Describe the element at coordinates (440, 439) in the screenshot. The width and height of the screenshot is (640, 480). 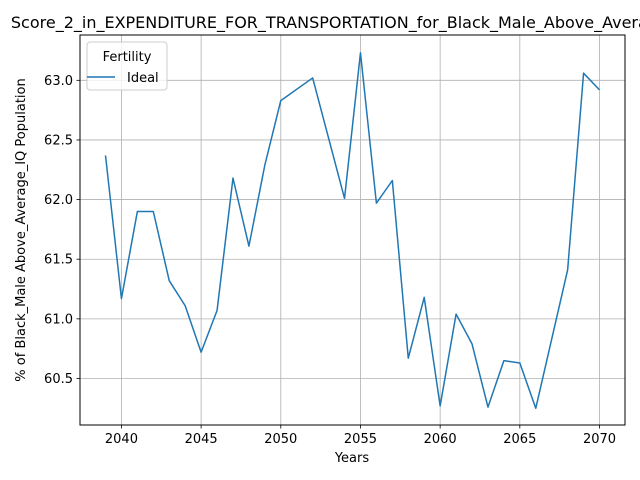
I see `x-tick-label: 2060` at that location.